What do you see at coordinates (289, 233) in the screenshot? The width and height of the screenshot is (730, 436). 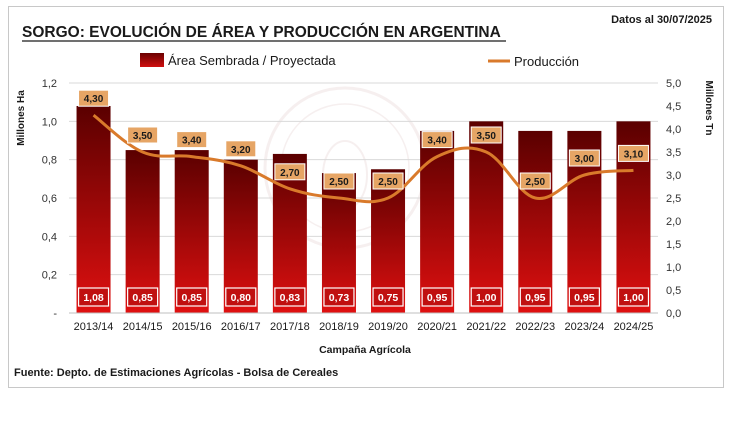 I see `bar-2017/18` at bounding box center [289, 233].